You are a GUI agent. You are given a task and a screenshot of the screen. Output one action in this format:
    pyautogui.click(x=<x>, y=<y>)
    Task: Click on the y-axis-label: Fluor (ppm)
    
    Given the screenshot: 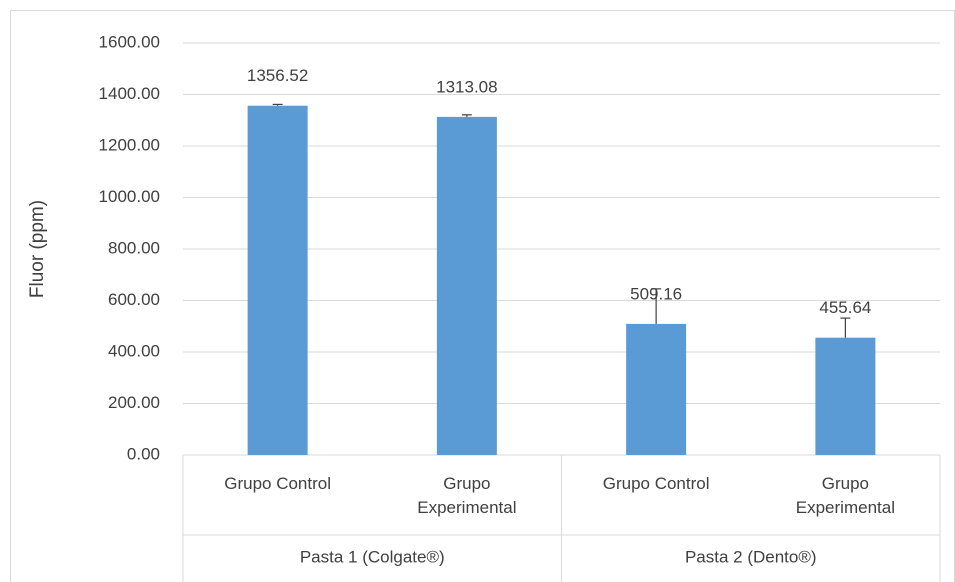 What is the action you would take?
    pyautogui.click(x=37, y=249)
    